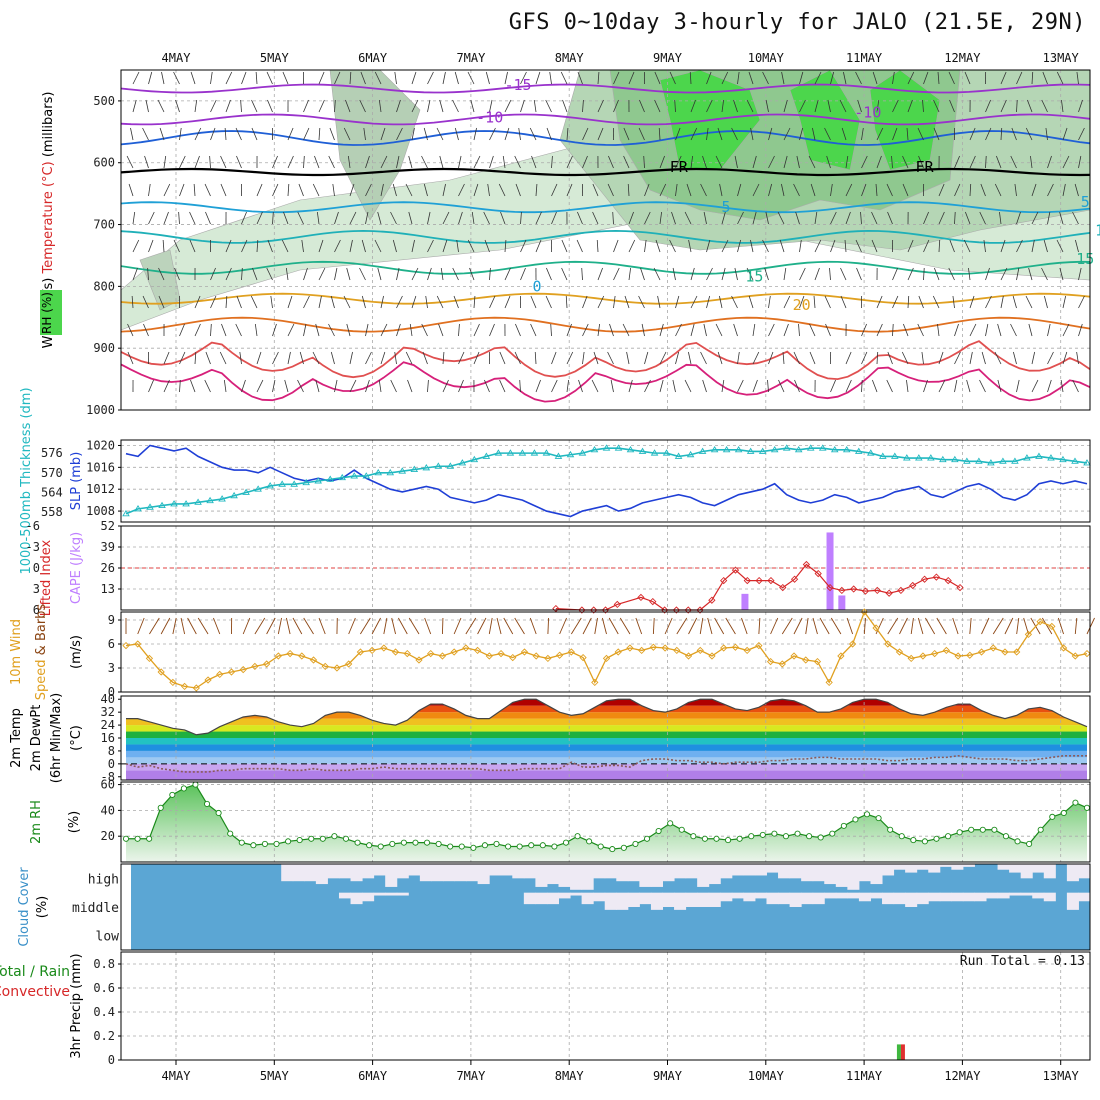 The height and width of the screenshot is (1100, 1100). Describe the element at coordinates (605, 172) in the screenshot. I see `isotherm-line` at that location.